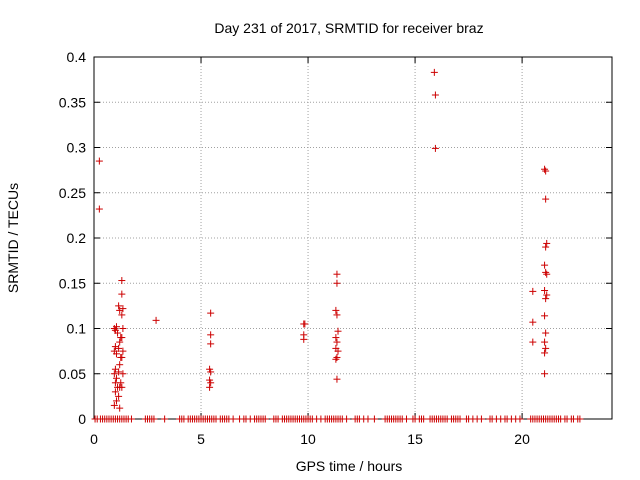 The height and width of the screenshot is (480, 640). Describe the element at coordinates (82, 419) in the screenshot. I see `y-tick-label: 0` at that location.